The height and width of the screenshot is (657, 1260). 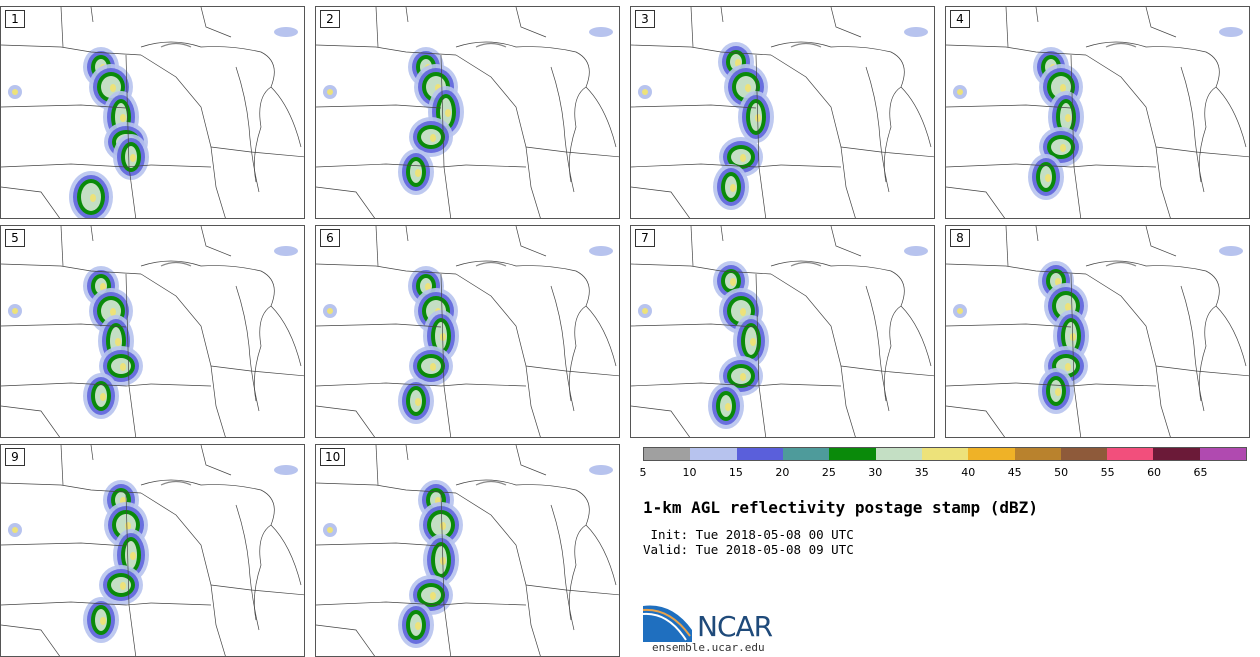 What do you see at coordinates (960, 19) in the screenshot?
I see `member-label: 4` at bounding box center [960, 19].